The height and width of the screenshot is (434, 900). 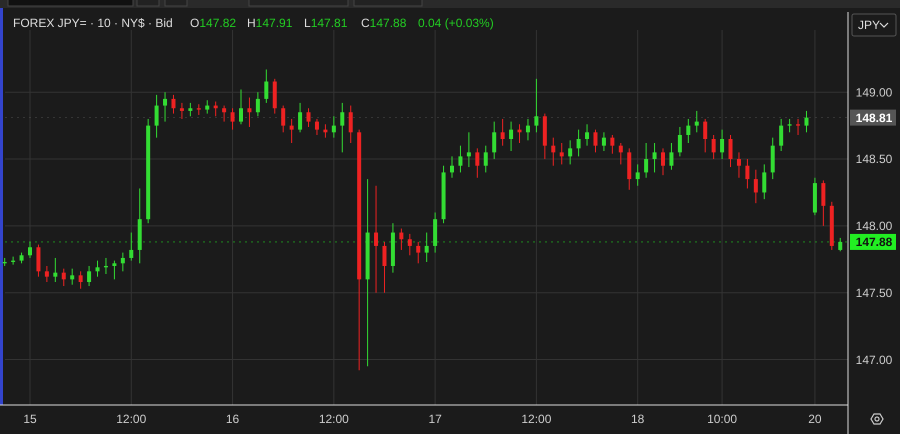 What do you see at coordinates (874, 159) in the screenshot?
I see `y-tick-label: 148.50` at bounding box center [874, 159].